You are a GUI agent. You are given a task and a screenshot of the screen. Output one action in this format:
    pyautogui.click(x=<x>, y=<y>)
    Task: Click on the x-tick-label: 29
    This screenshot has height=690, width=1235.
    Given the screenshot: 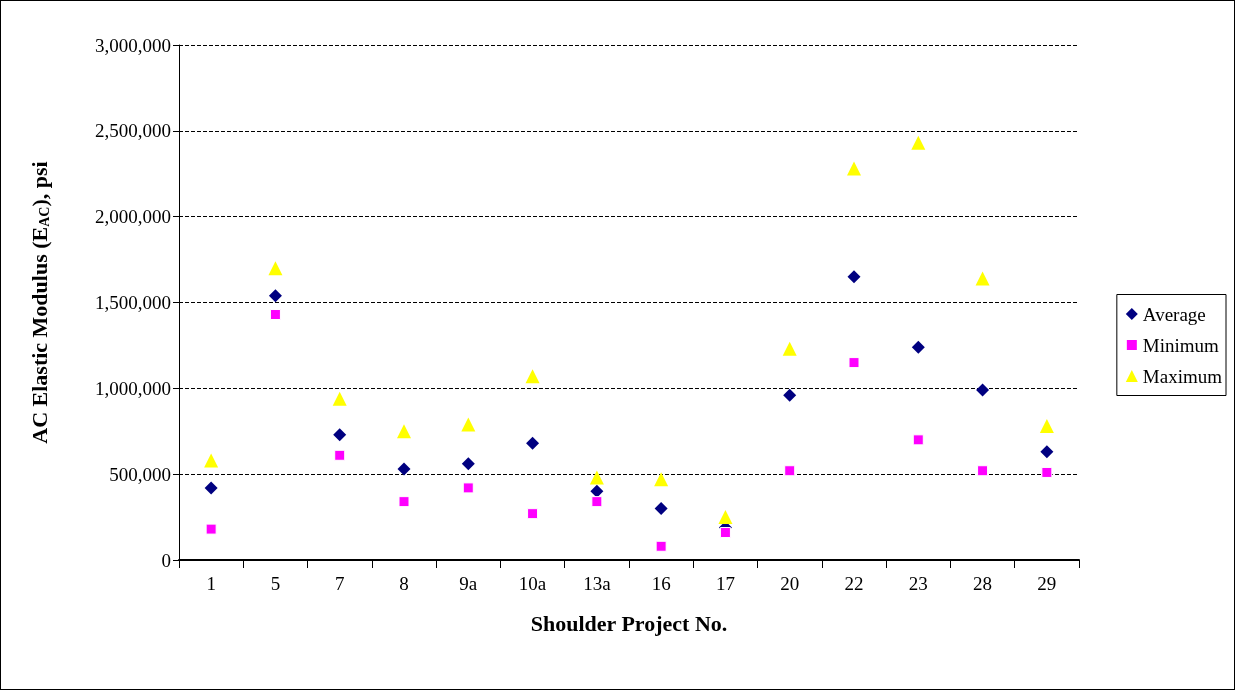 What is the action you would take?
    pyautogui.click(x=1047, y=583)
    